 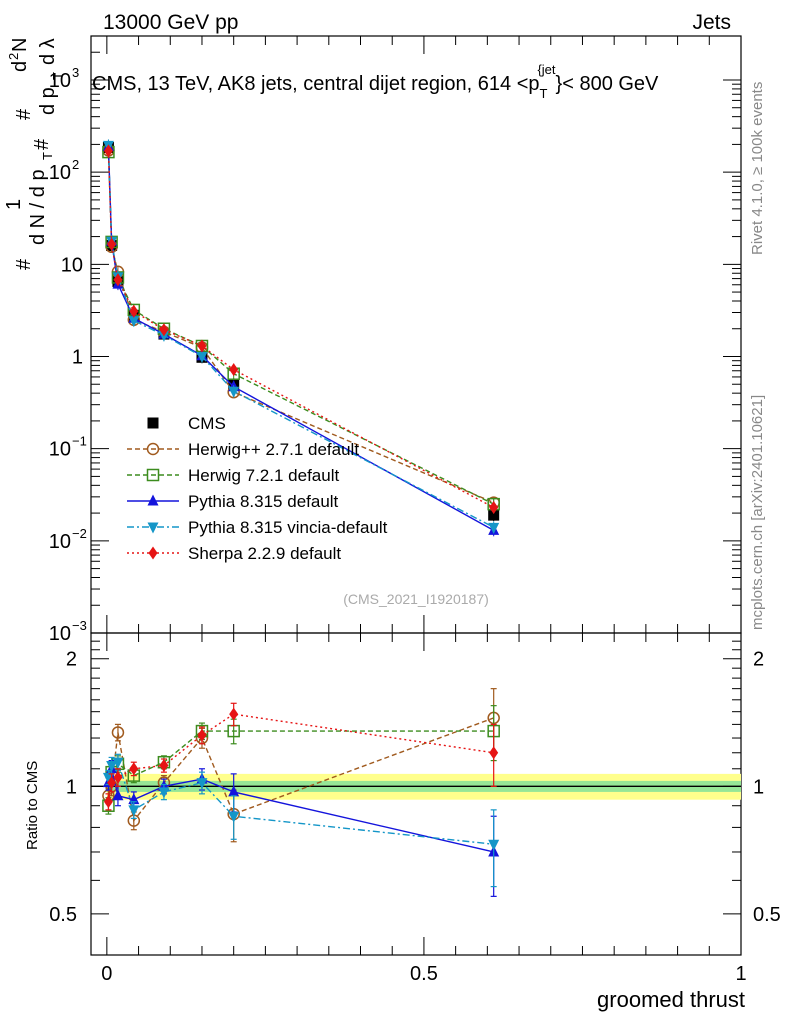 I want to click on title-sup: {jet, so click(x=546, y=69).